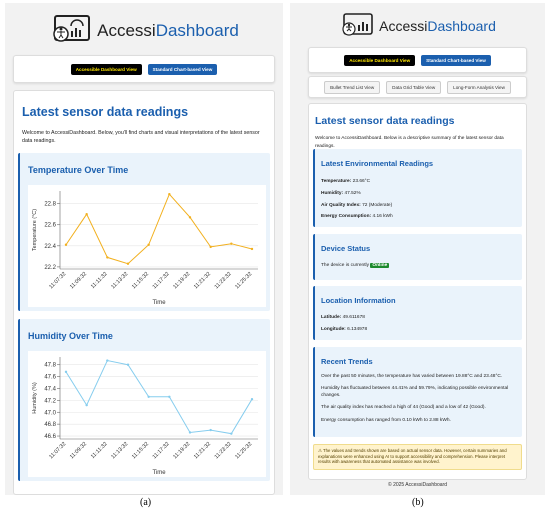  I want to click on logo-part: Accessi, so click(126, 30).